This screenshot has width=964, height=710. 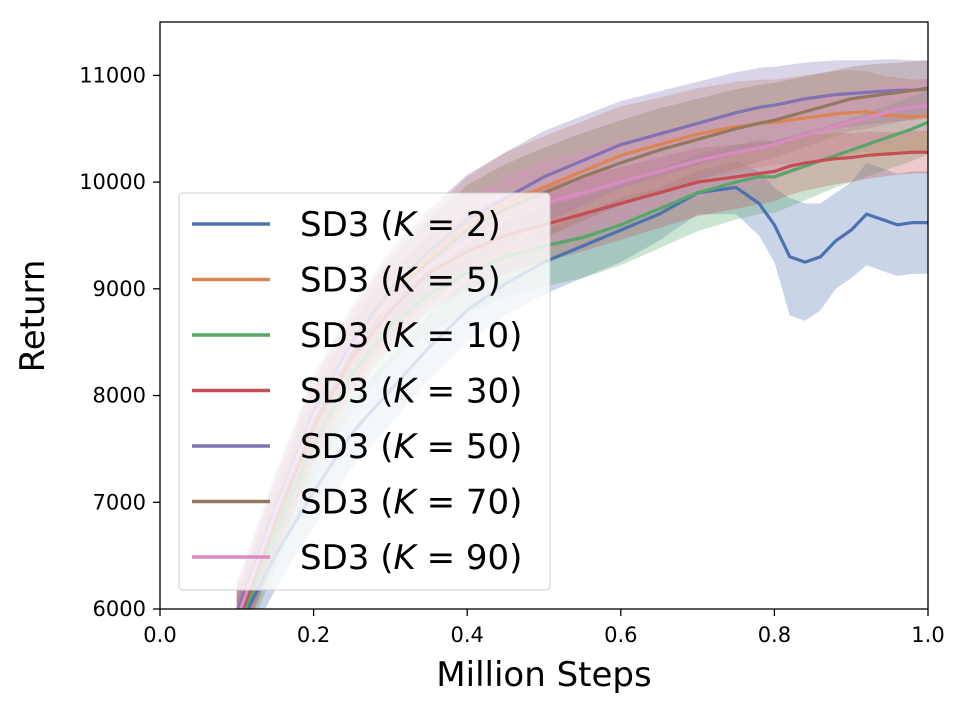 What do you see at coordinates (400, 225) in the screenshot?
I see `legend-entry-1: SD3 (K = 2)` at bounding box center [400, 225].